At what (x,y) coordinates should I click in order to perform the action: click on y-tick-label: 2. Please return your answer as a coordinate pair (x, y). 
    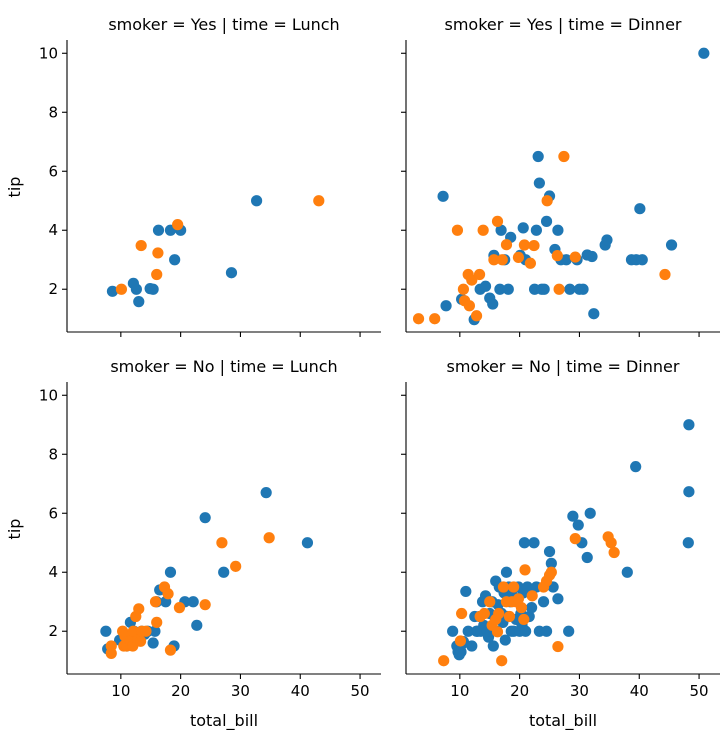
    Looking at the image, I should click on (53, 289).